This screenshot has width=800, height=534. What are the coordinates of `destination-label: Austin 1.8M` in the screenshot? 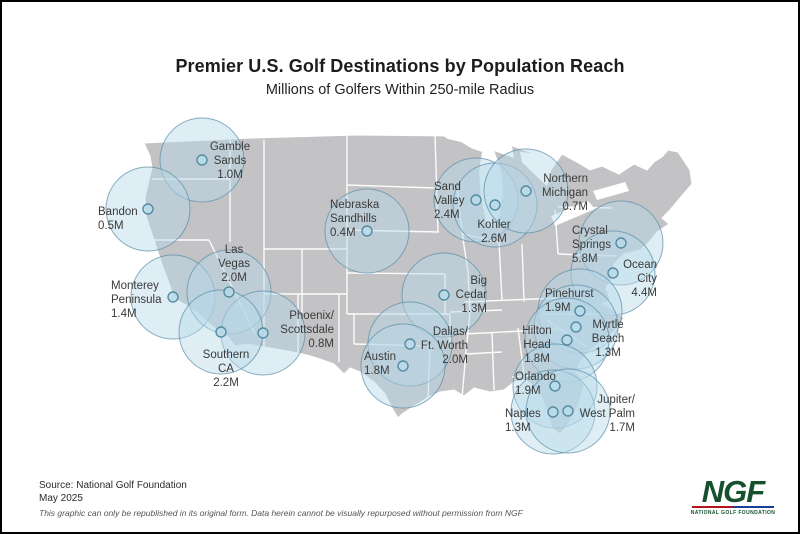 It's located at (380, 364).